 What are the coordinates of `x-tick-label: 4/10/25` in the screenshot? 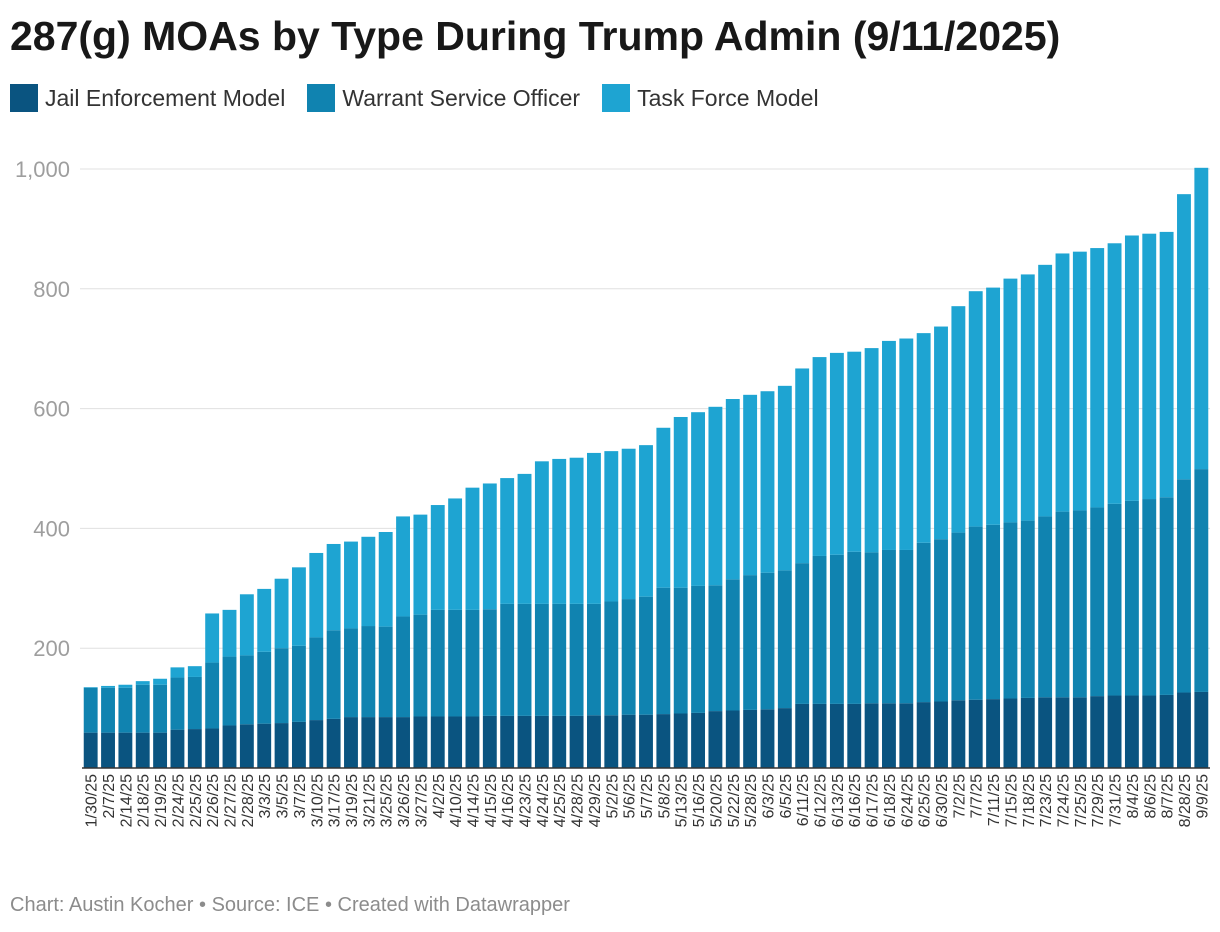 It's located at (456, 800).